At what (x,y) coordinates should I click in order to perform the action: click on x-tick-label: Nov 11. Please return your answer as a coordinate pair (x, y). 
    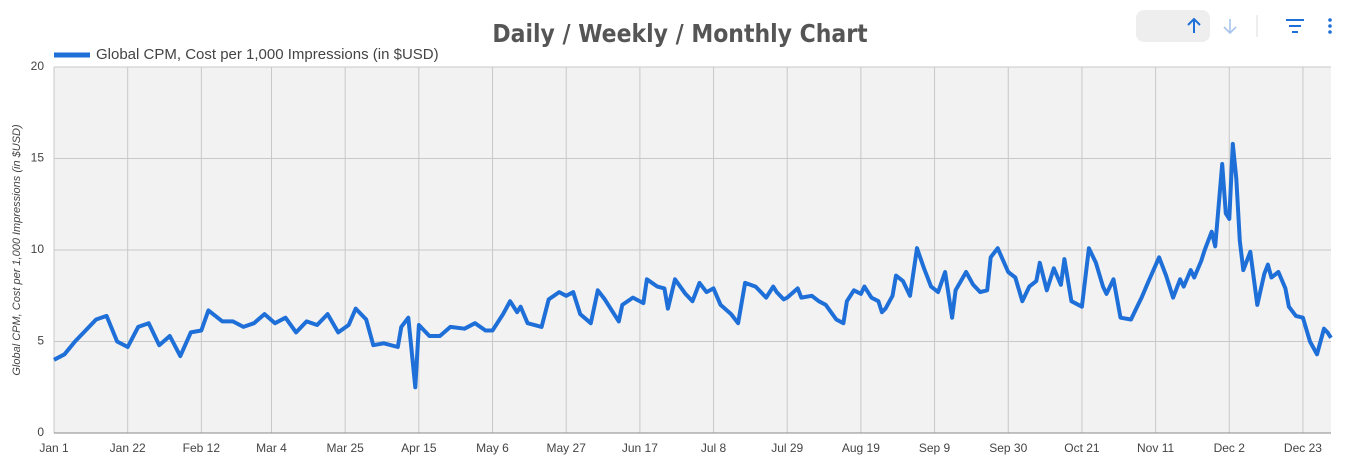
    Looking at the image, I should click on (1155, 448).